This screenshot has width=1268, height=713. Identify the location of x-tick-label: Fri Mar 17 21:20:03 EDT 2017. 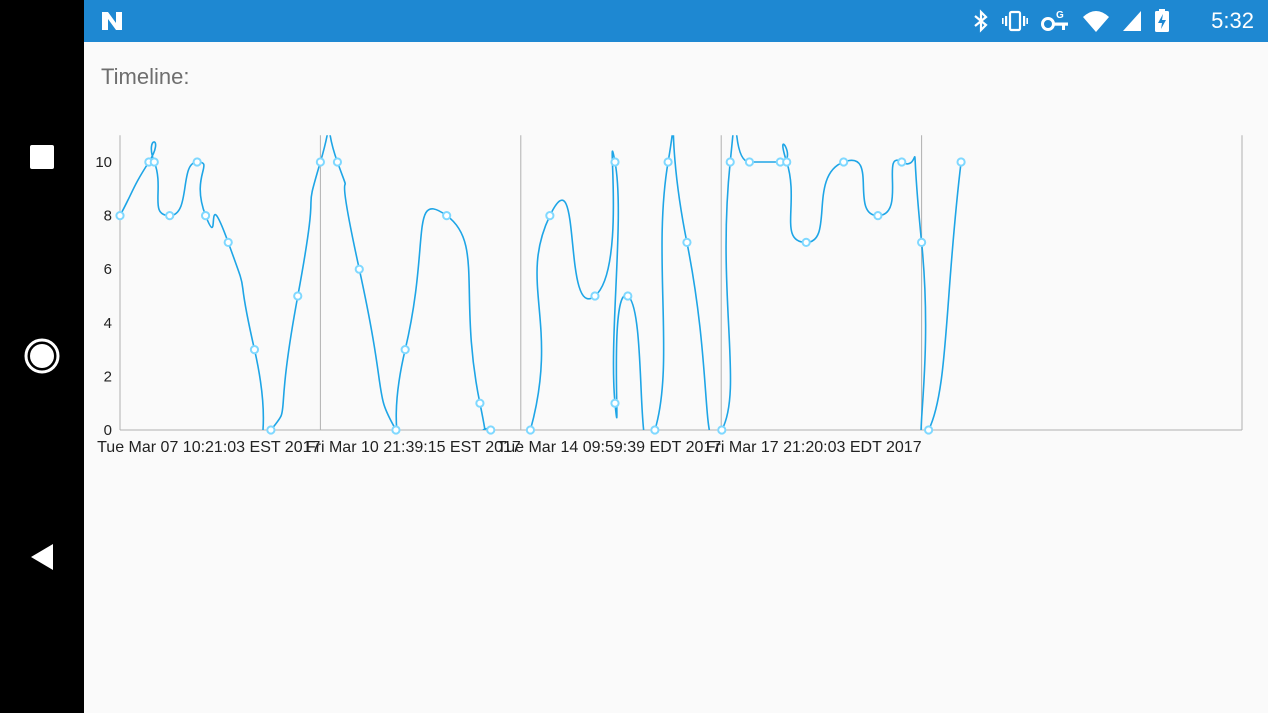
(814, 447).